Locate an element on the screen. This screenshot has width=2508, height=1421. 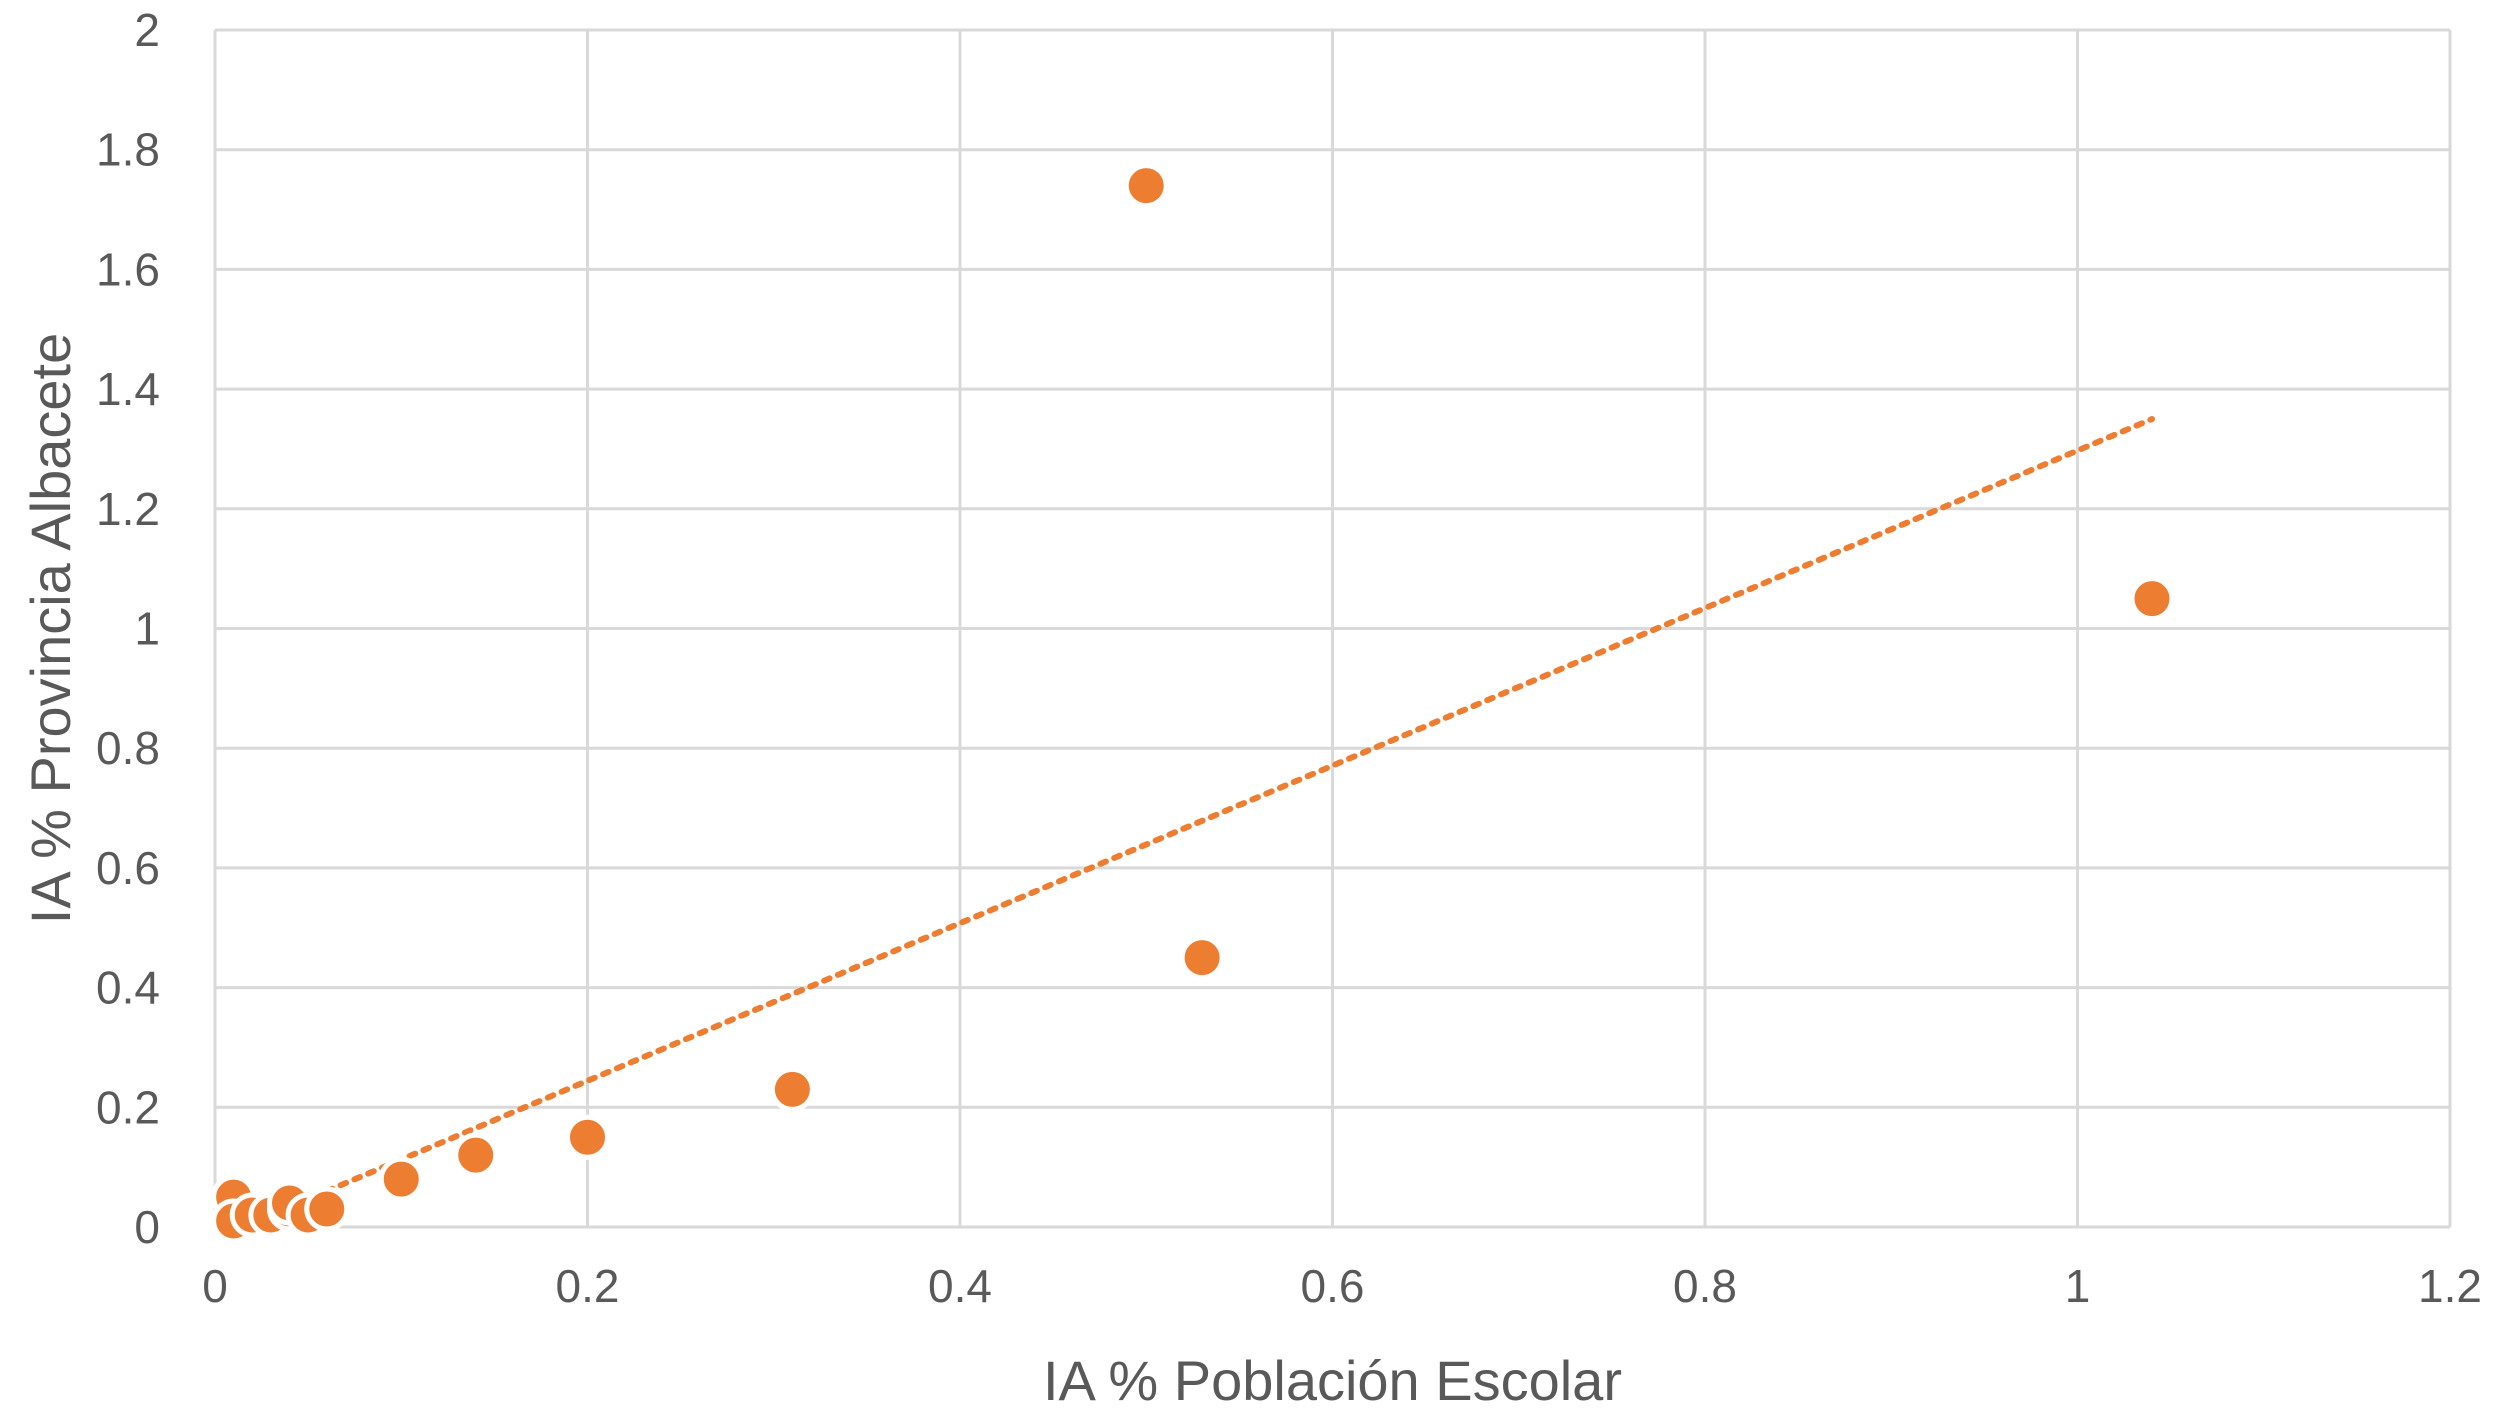
y-tick-label: 1.8 is located at coordinates (128, 150).